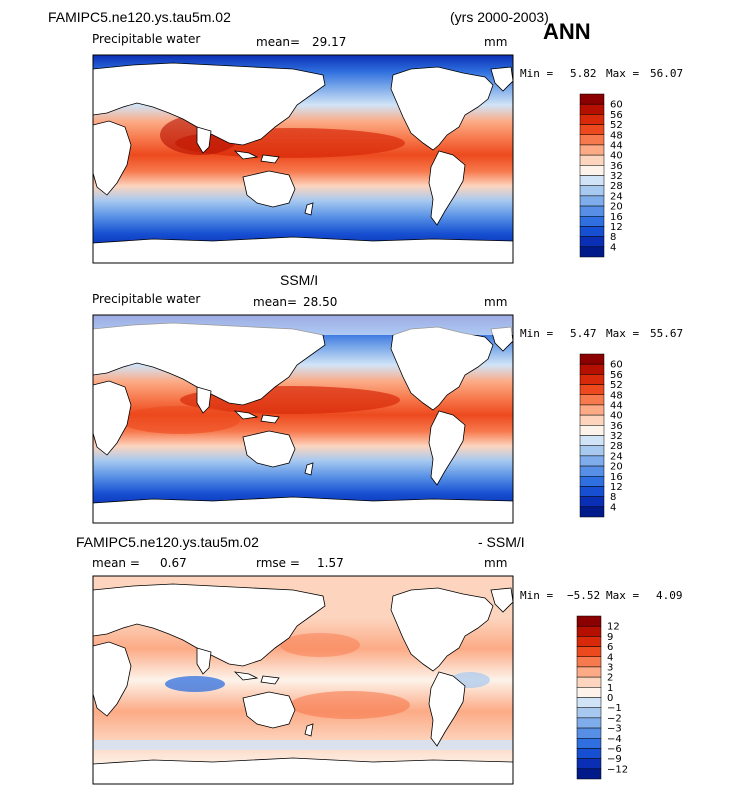 The height and width of the screenshot is (794, 733). What do you see at coordinates (617, 769) in the screenshot?
I see `panel3-colorbar-tick-label: −12` at bounding box center [617, 769].